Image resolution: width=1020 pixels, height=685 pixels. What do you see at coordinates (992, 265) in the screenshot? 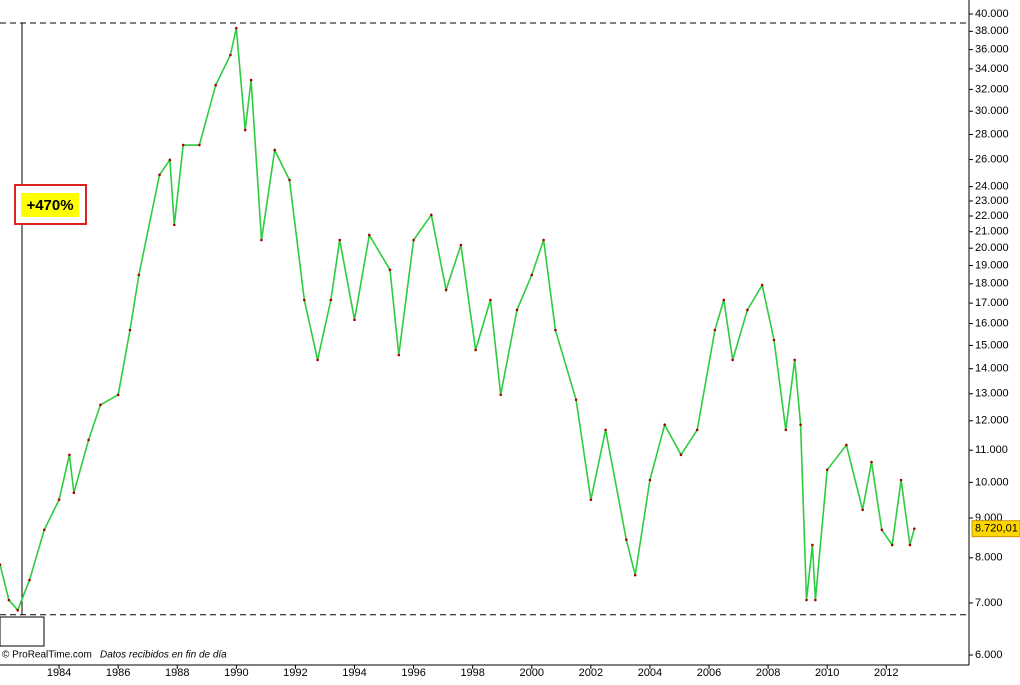
I see `y-tick-label: 19.000` at bounding box center [992, 265].